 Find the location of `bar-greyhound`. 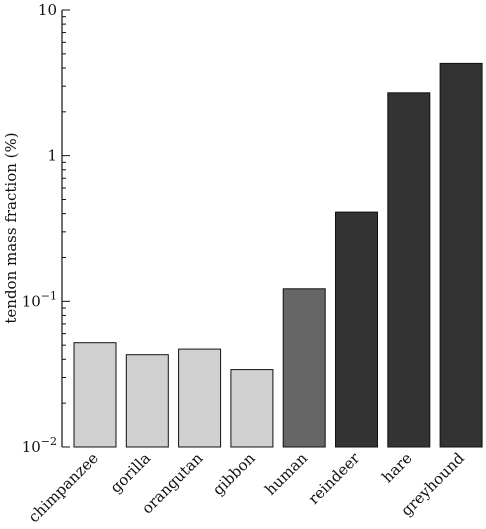

bar-greyhound is located at coordinates (461, 255).